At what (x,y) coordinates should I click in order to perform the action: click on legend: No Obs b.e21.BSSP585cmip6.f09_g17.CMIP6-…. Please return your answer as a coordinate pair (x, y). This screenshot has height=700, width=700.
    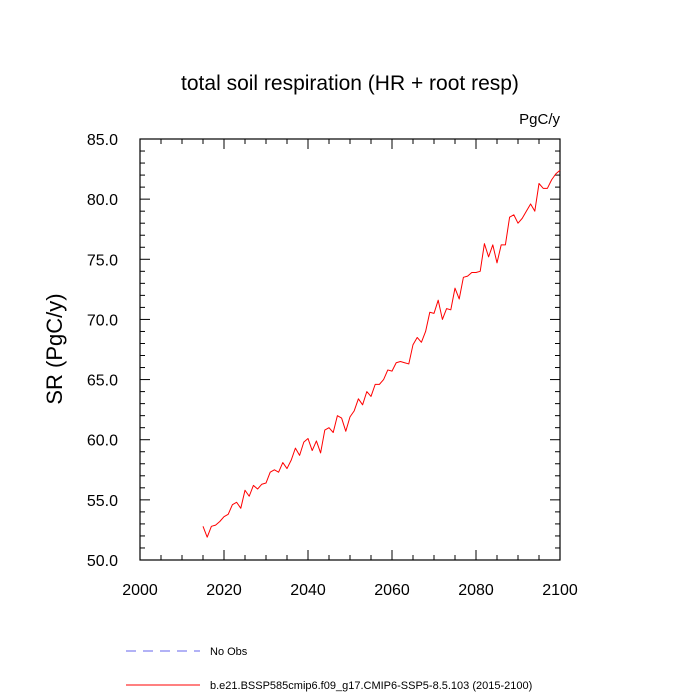
    Looking at the image, I should click on (329, 669).